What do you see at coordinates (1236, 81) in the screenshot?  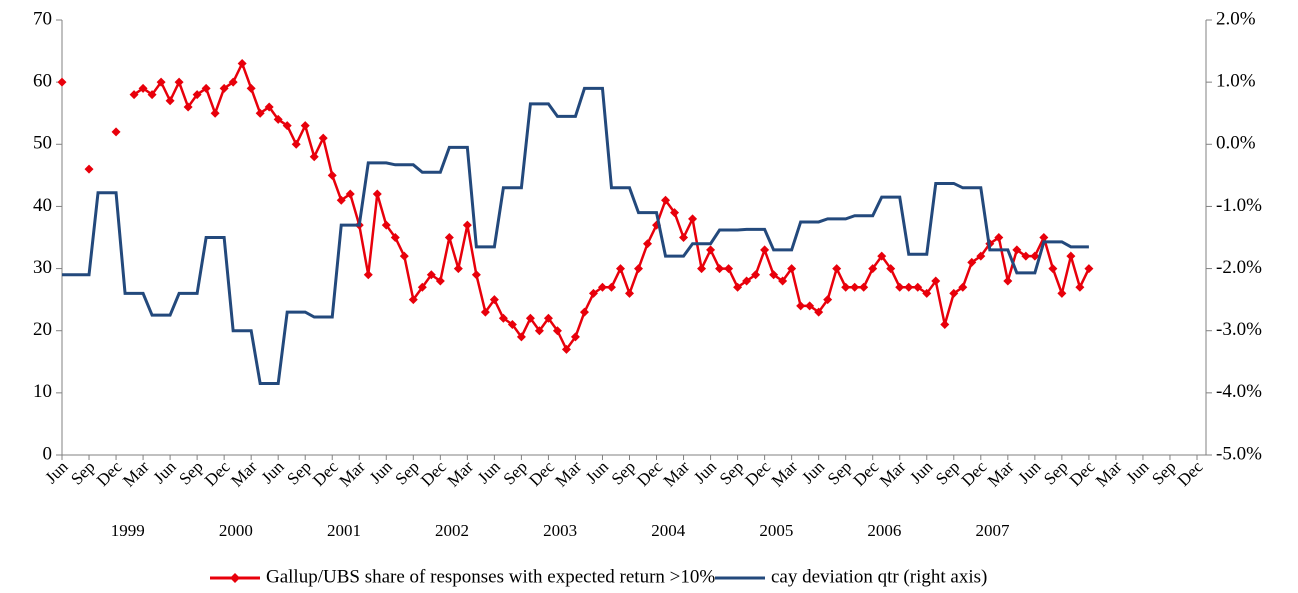 I see `y2-tick-label: 1.0%` at bounding box center [1236, 81].